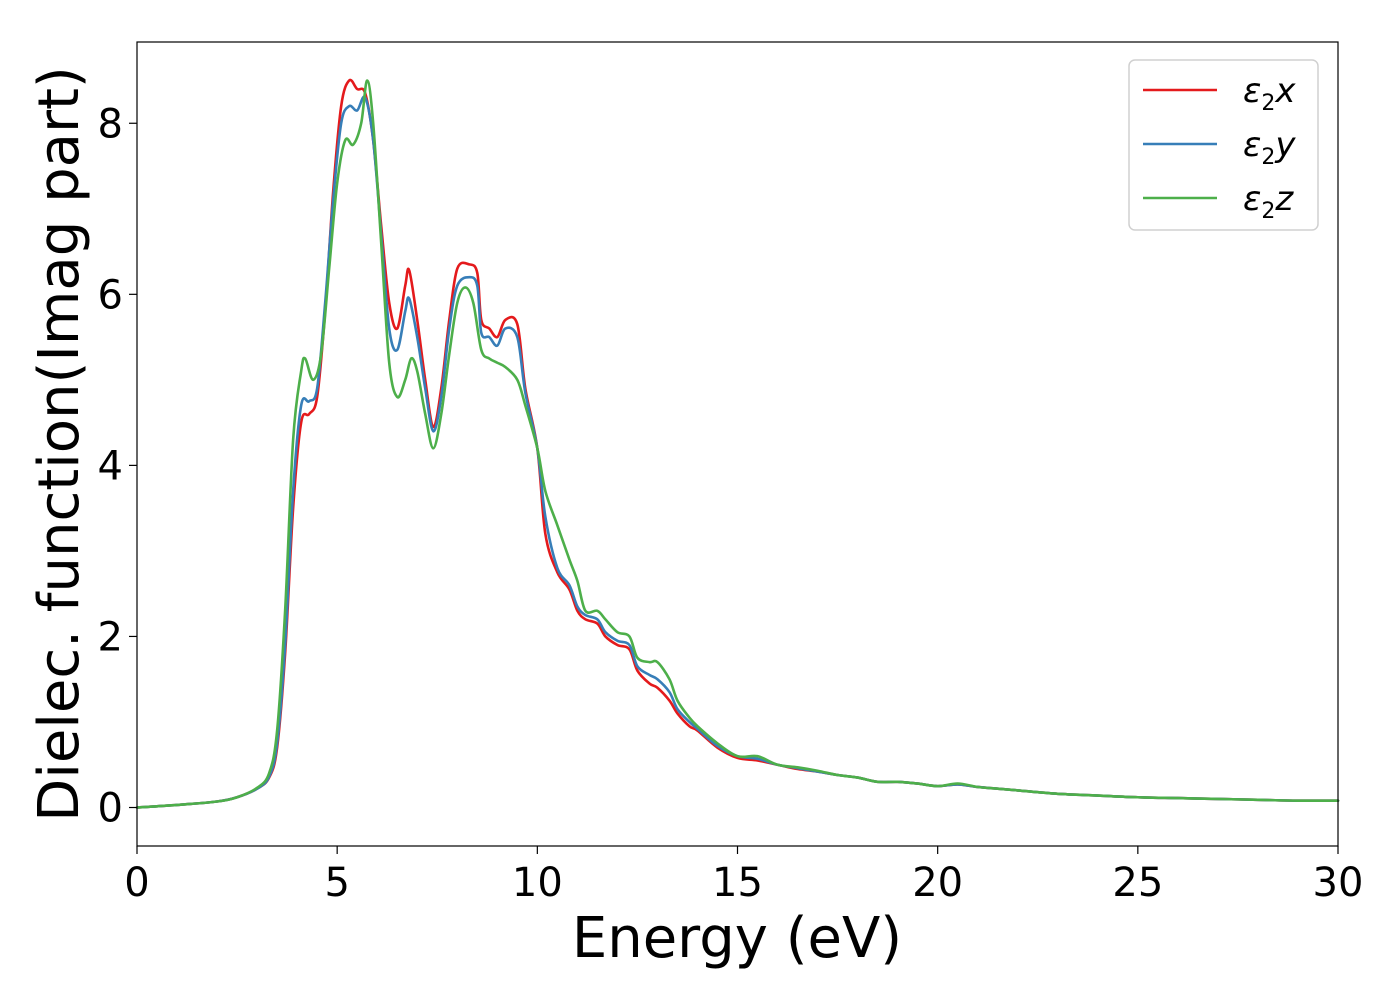 The image size is (1400, 1000). I want to click on y-axis-ticks: 0 2 4 6 8, so click(117, 466).